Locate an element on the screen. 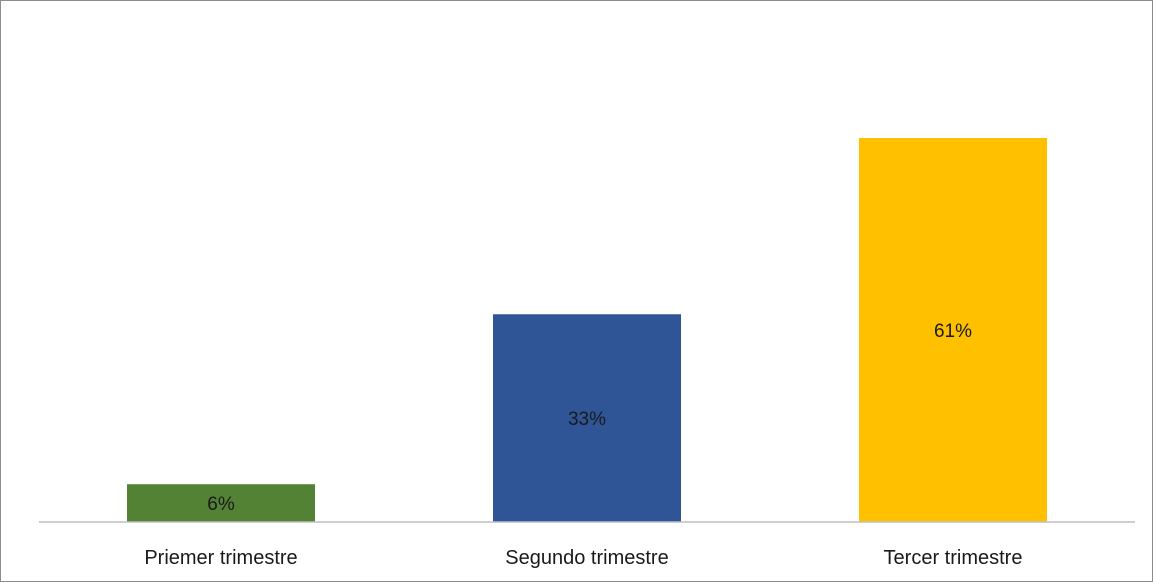  data-label-3: 61% is located at coordinates (953, 331).